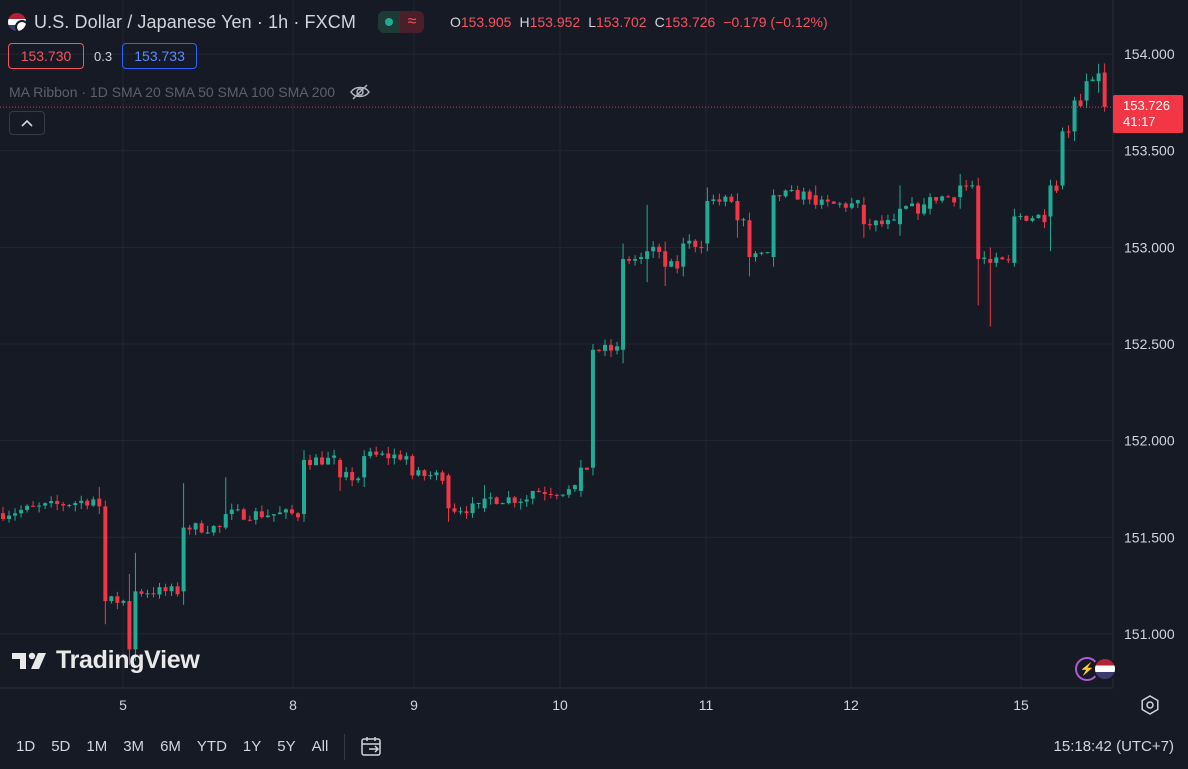 Image resolution: width=1188 pixels, height=769 pixels. Describe the element at coordinates (46, 56) in the screenshot. I see `sell-button: 153.730` at that location.